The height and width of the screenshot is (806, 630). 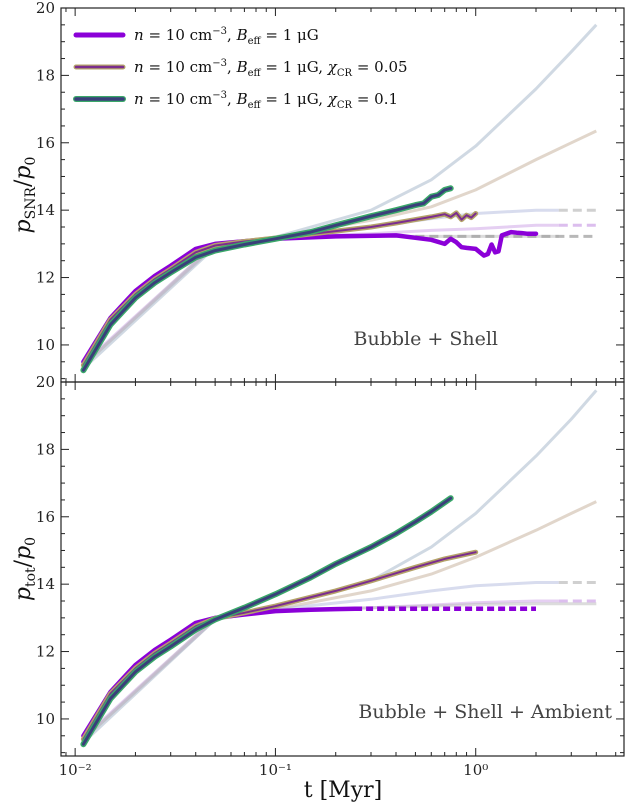 I want to click on top-ytick-label: 12, so click(x=45, y=278).